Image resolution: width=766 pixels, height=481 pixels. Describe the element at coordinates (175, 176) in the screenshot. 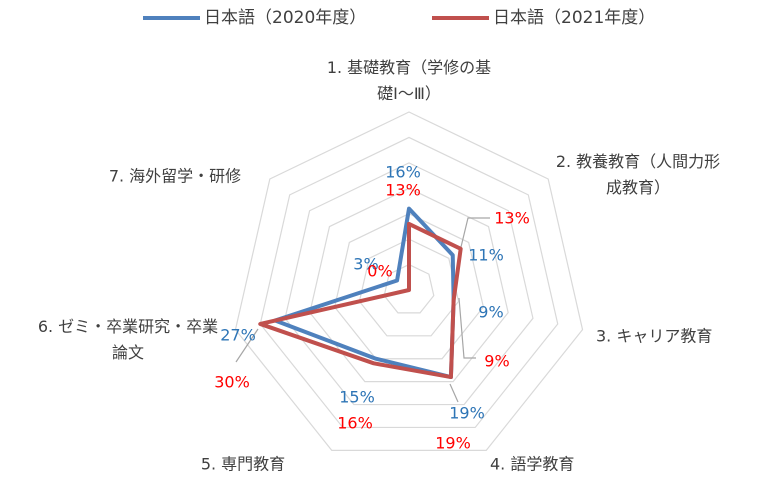

I see `category-label: 7. 海外留学・研修` at that location.